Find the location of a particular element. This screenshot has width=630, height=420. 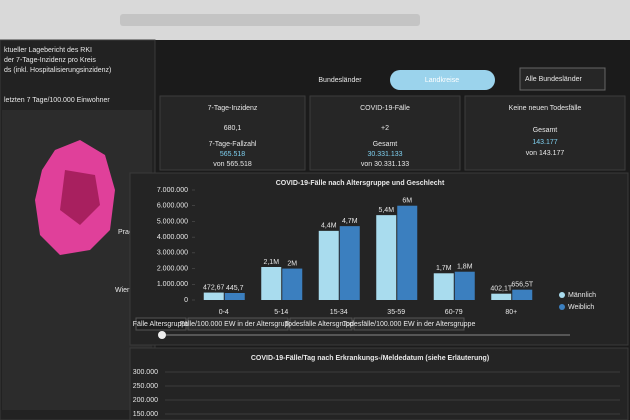

y-tick-label: 200.000 is located at coordinates (145, 400).